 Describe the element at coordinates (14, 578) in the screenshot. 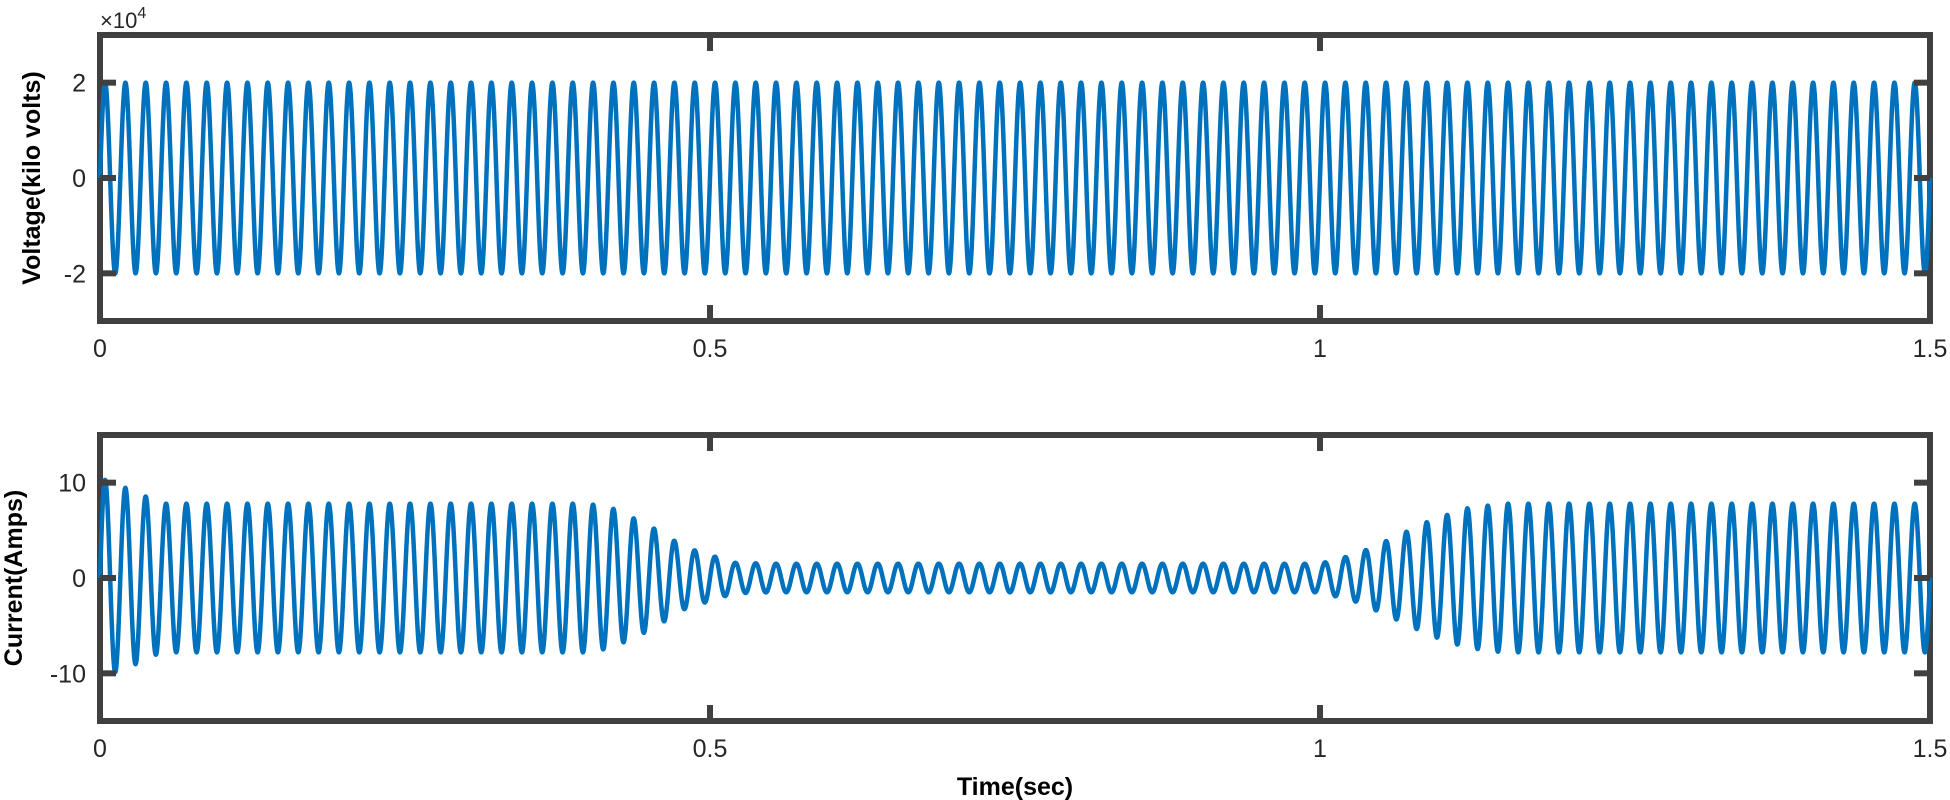

I see `y-axis-label: Current(Amps)` at that location.